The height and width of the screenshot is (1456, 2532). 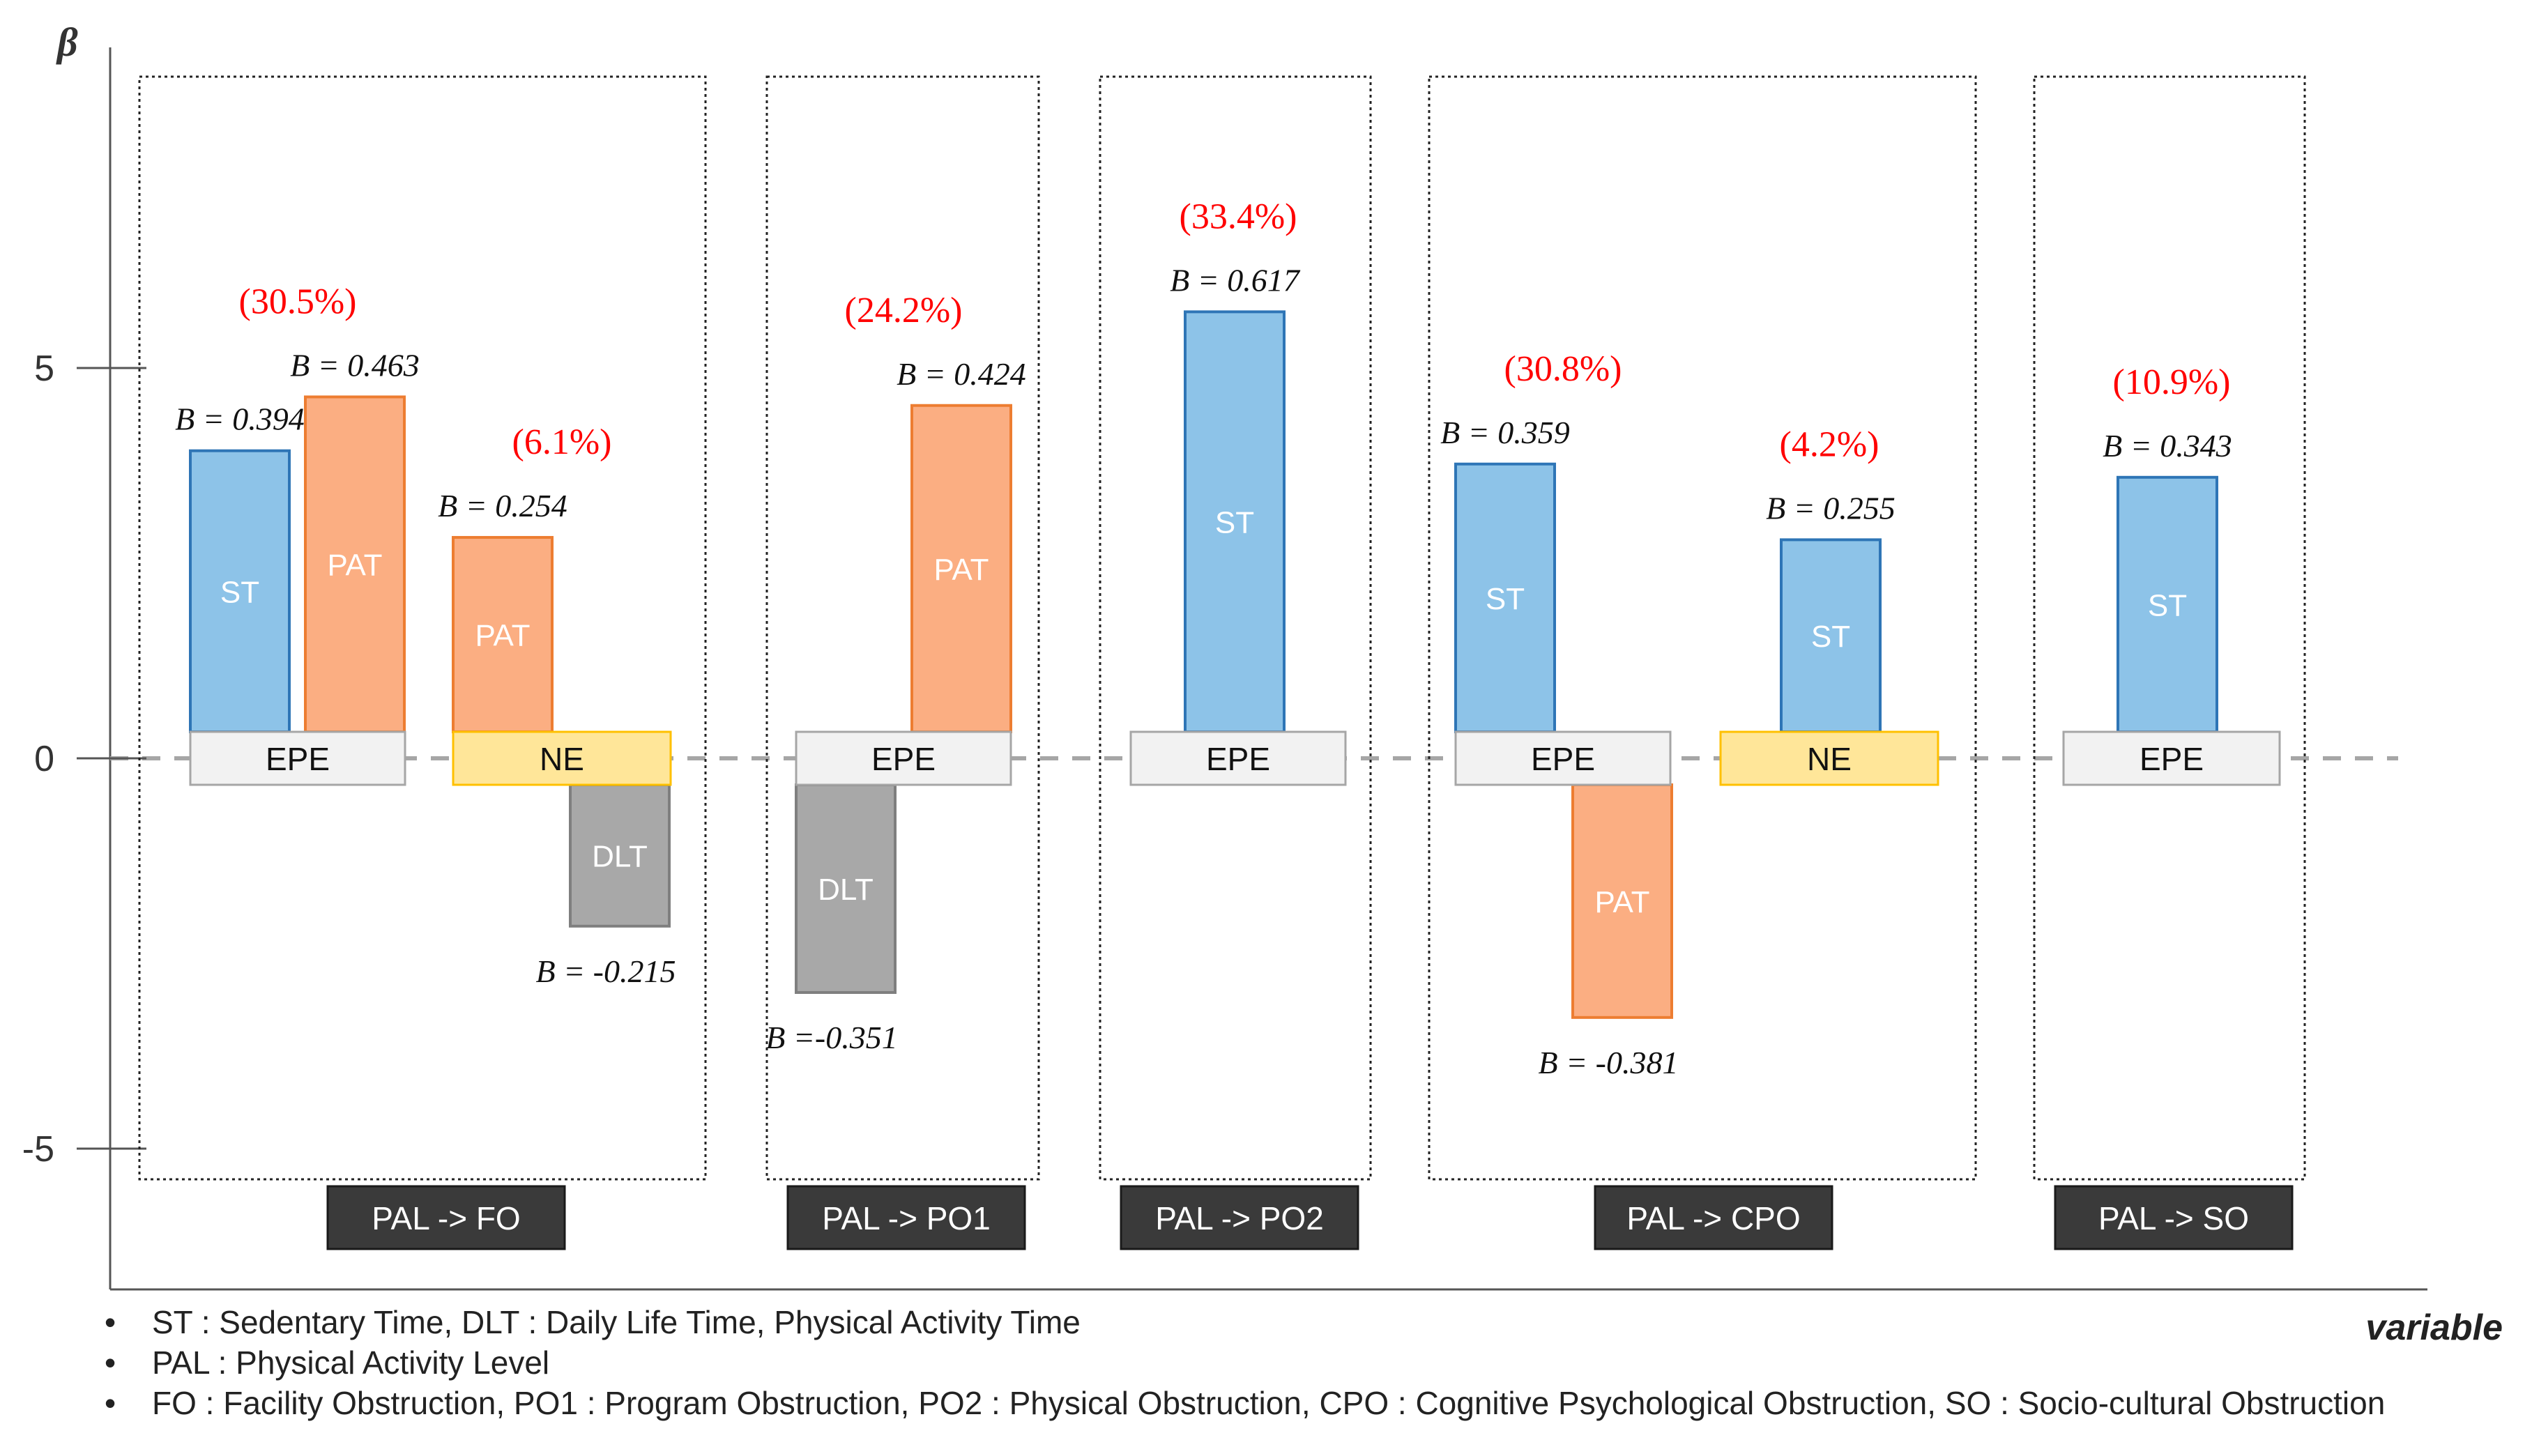 What do you see at coordinates (962, 374) in the screenshot?
I see `b-value-label: B = 0.424` at bounding box center [962, 374].